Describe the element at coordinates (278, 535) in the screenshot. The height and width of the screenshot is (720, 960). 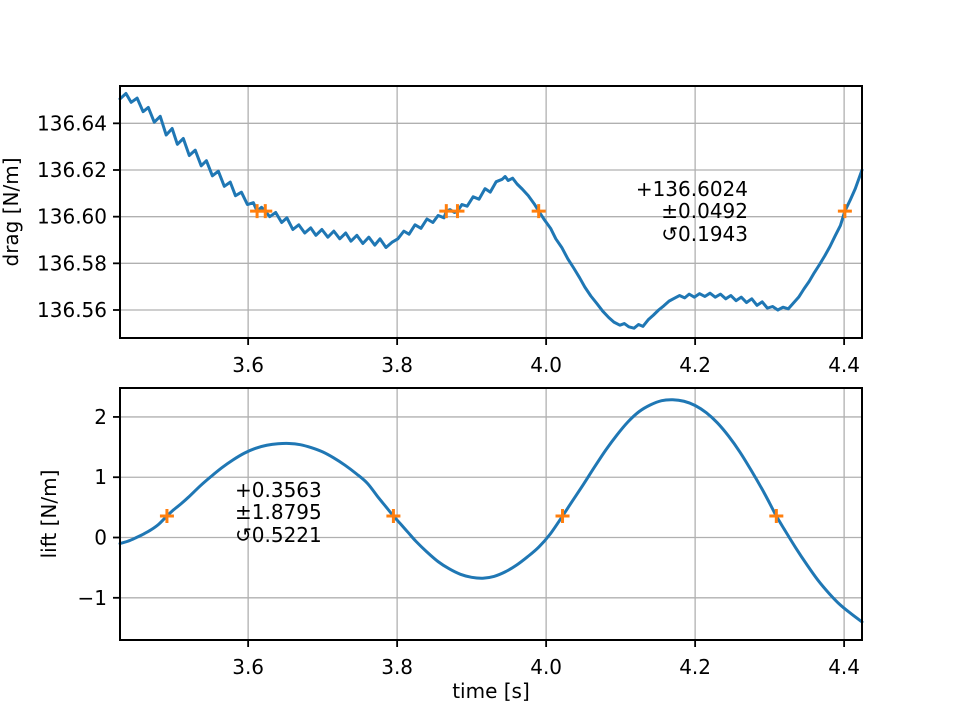
I see `lift-annotation-period: ↺0.5221` at that location.